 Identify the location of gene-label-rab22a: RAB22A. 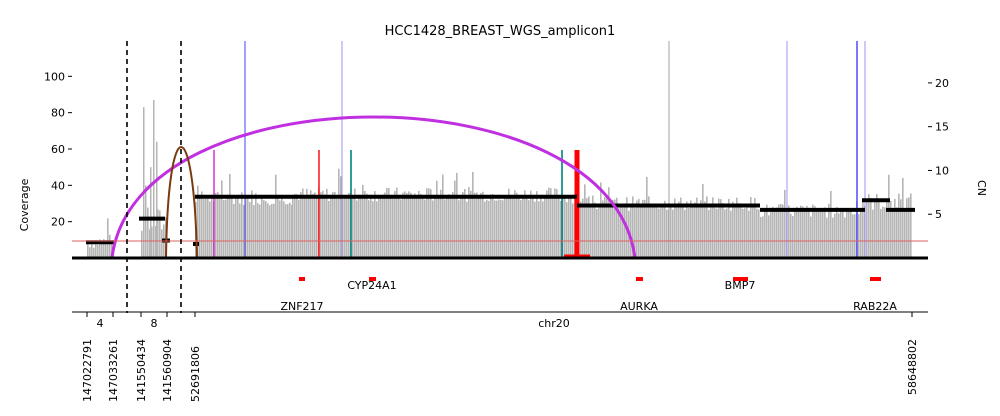
(875, 306).